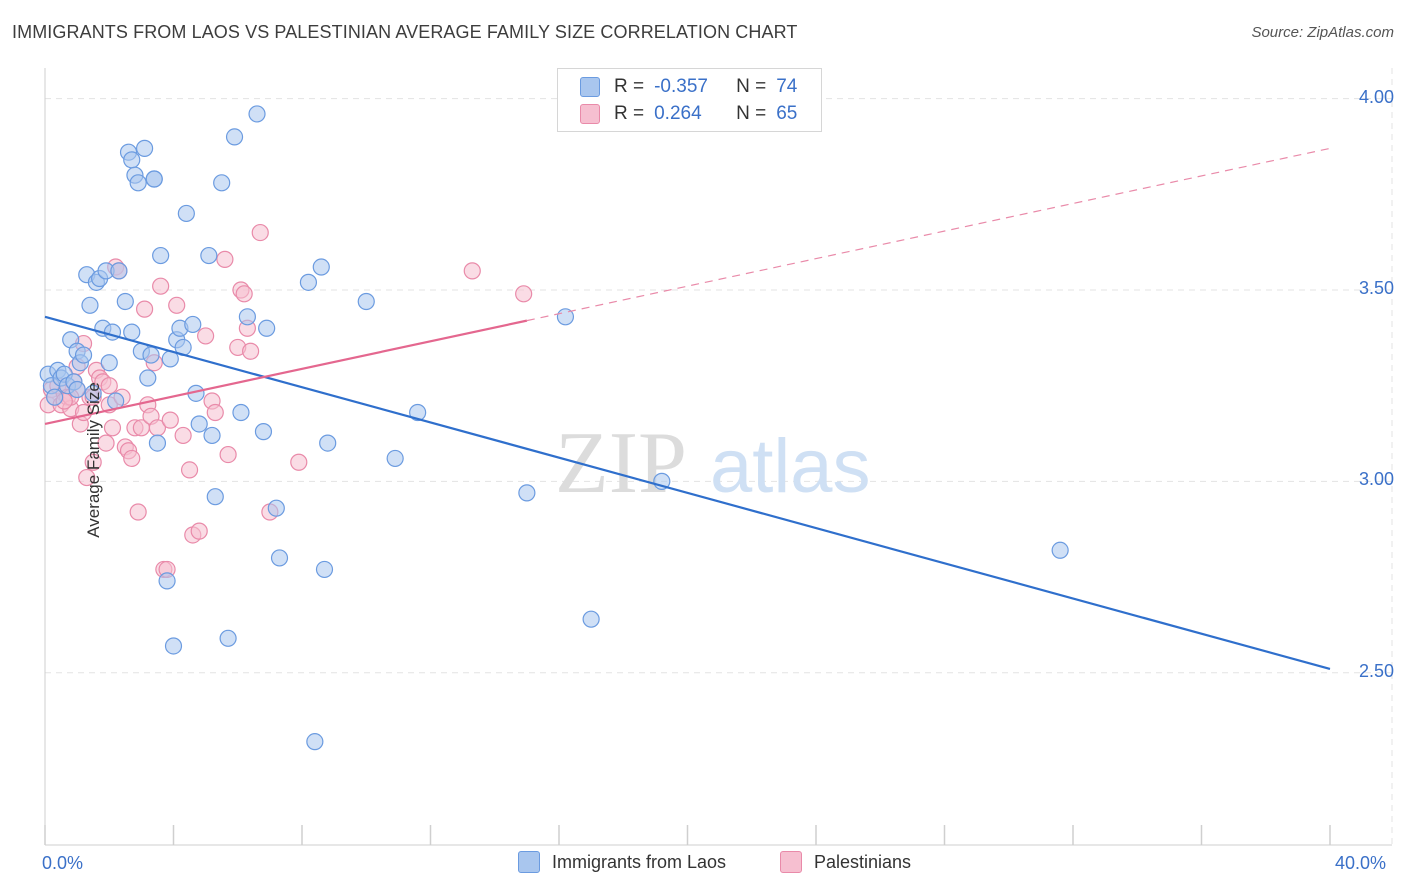 Image resolution: width=1406 pixels, height=892 pixels. Describe the element at coordinates (286, 372) in the screenshot. I see `palestinians-trend-line` at that location.